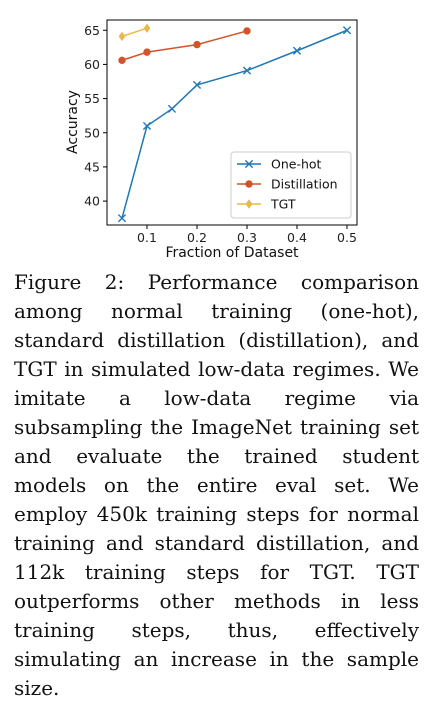  I want to click on x-tick-label: 0.4, so click(297, 237).